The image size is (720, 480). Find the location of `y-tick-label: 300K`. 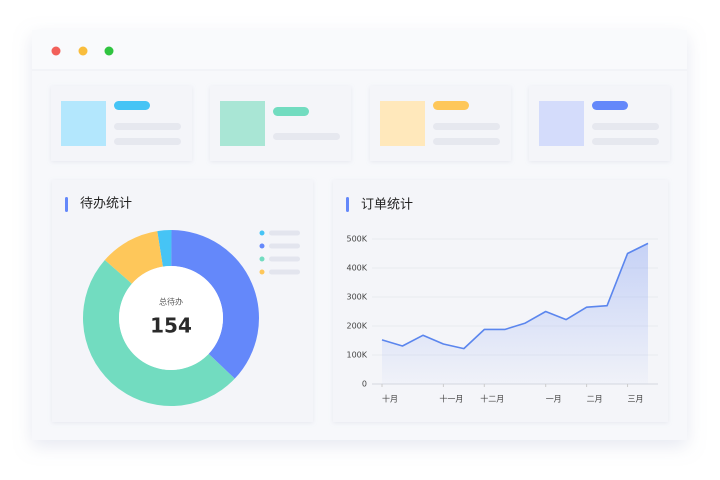

y-tick-label: 300K is located at coordinates (356, 297).